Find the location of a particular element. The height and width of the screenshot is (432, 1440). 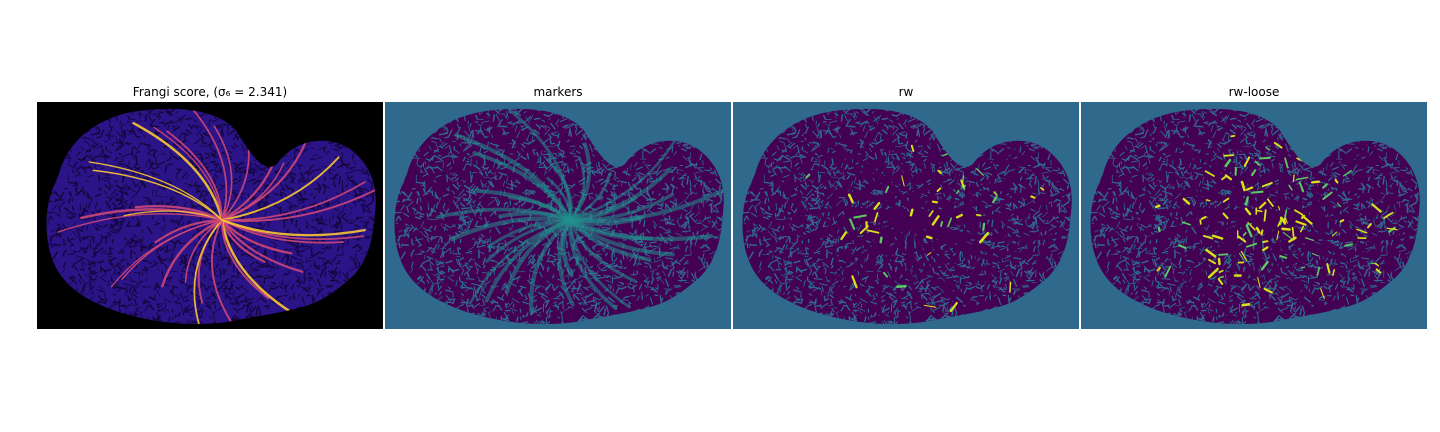

rw-loose-image is located at coordinates (1254, 215).